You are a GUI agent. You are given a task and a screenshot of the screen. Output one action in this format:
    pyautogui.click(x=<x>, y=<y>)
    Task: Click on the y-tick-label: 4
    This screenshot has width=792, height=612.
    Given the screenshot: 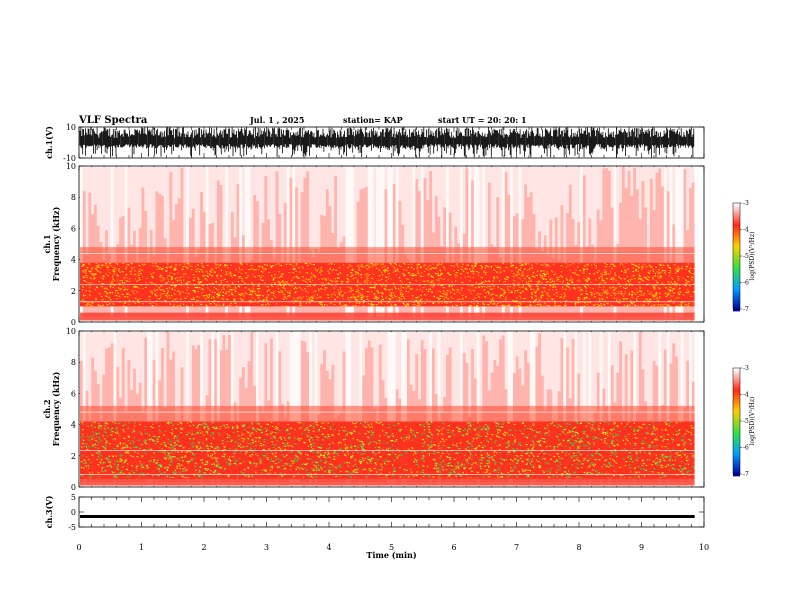 What is the action you would take?
    pyautogui.click(x=73, y=425)
    